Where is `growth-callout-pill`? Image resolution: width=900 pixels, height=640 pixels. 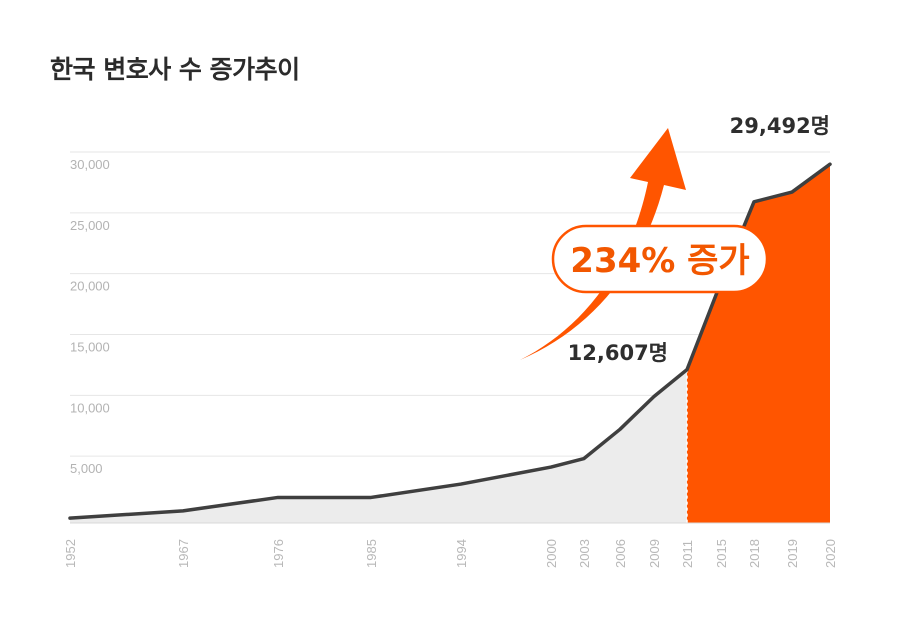
growth-callout-pill is located at coordinates (660, 259).